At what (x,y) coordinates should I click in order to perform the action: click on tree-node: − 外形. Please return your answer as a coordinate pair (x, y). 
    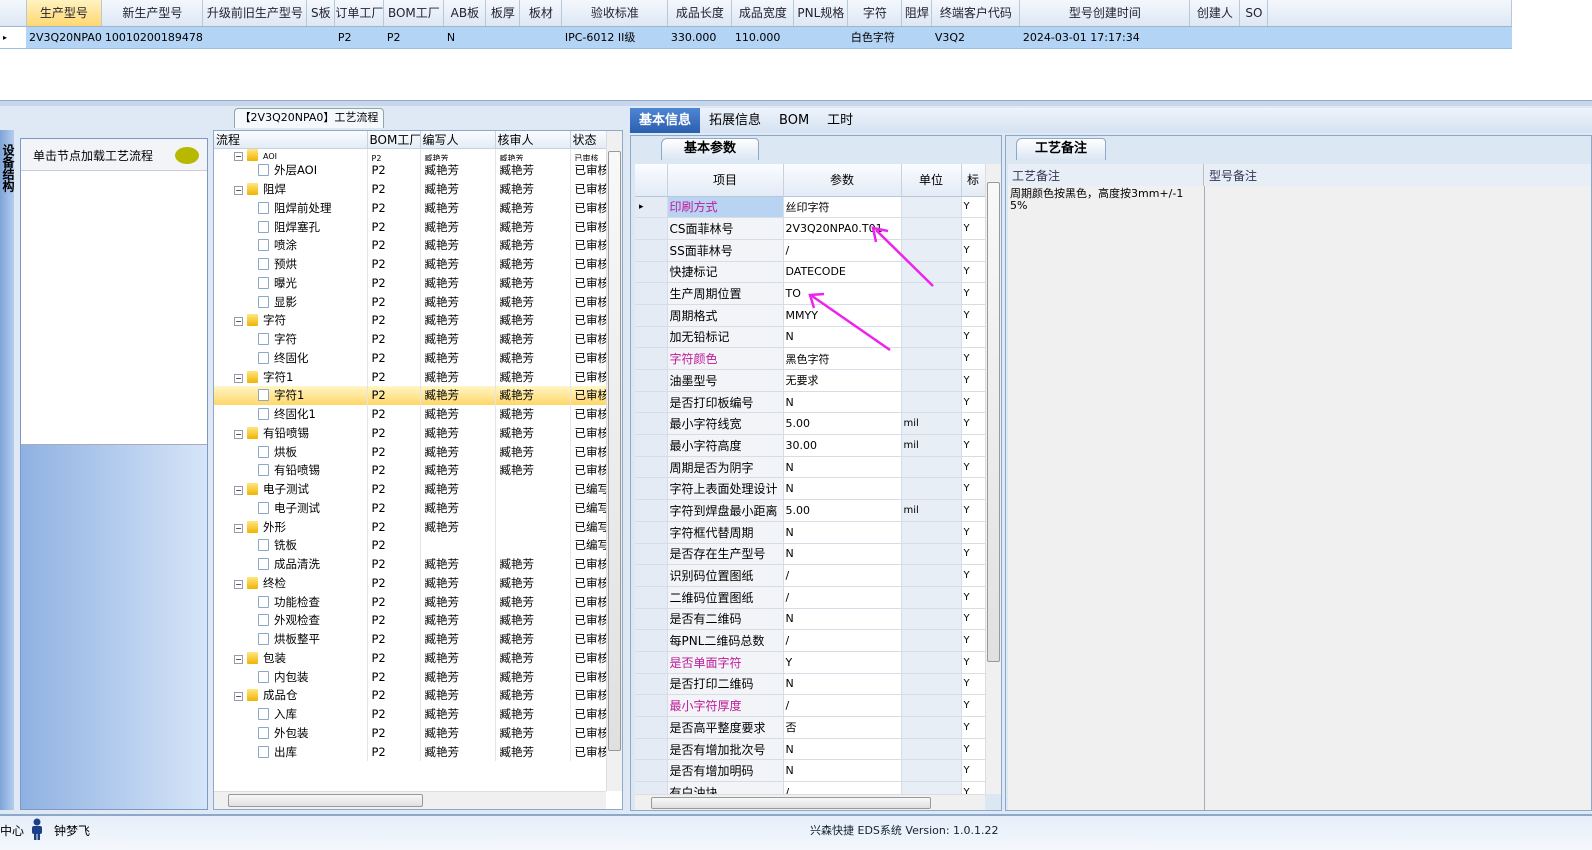
    Looking at the image, I should click on (291, 526).